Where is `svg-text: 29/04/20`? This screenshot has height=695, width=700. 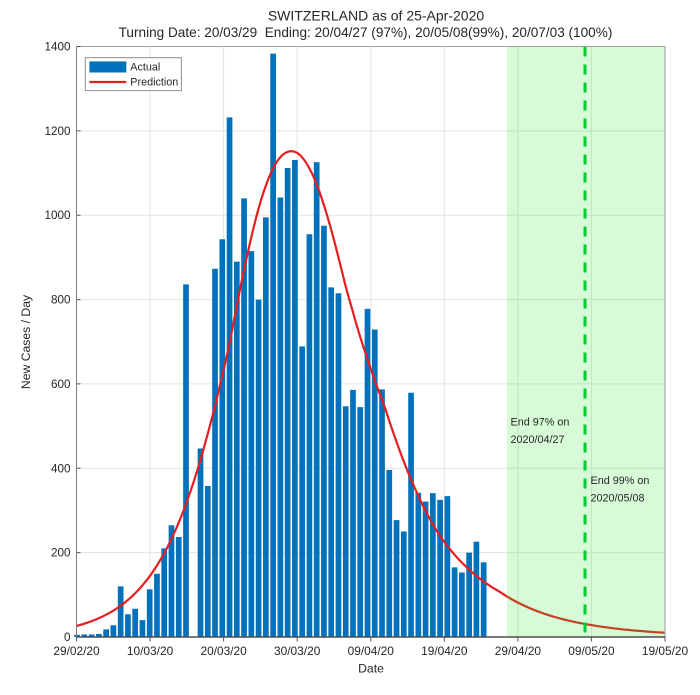
svg-text: 29/04/20 is located at coordinates (518, 651).